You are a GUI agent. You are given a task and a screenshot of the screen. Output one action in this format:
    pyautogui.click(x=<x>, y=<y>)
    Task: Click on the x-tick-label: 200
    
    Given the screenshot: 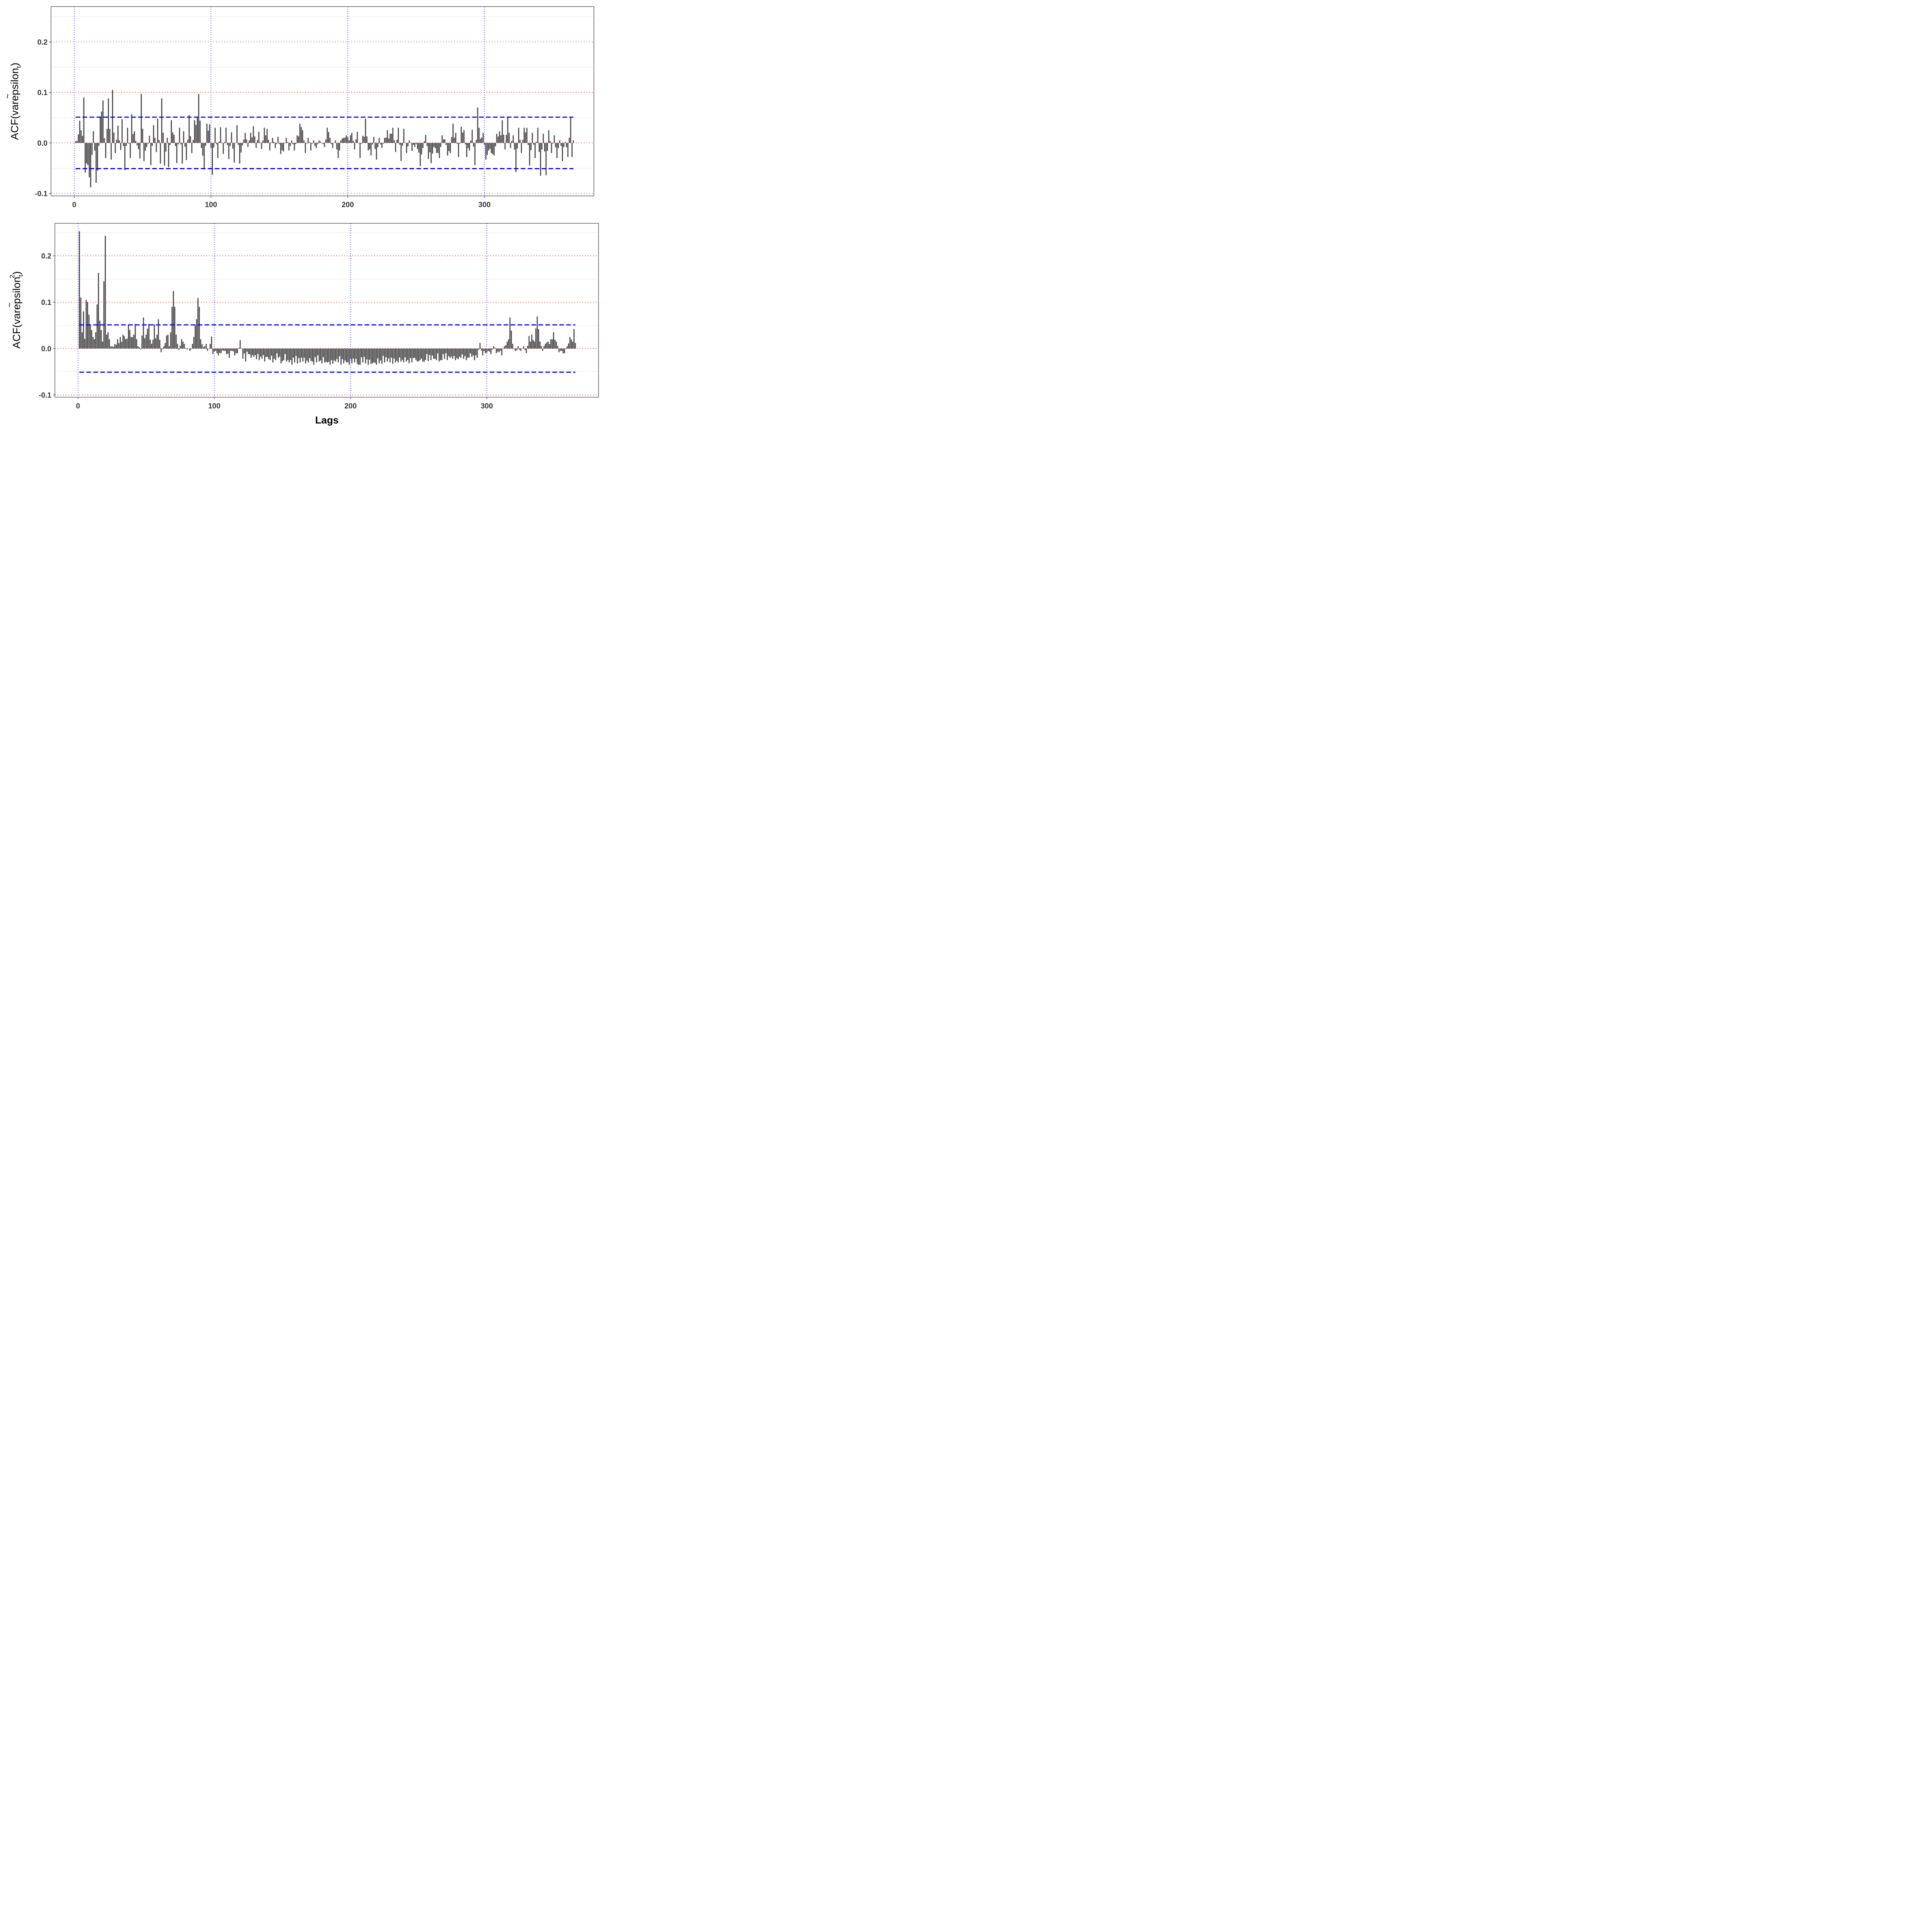 What is the action you would take?
    pyautogui.click(x=351, y=406)
    